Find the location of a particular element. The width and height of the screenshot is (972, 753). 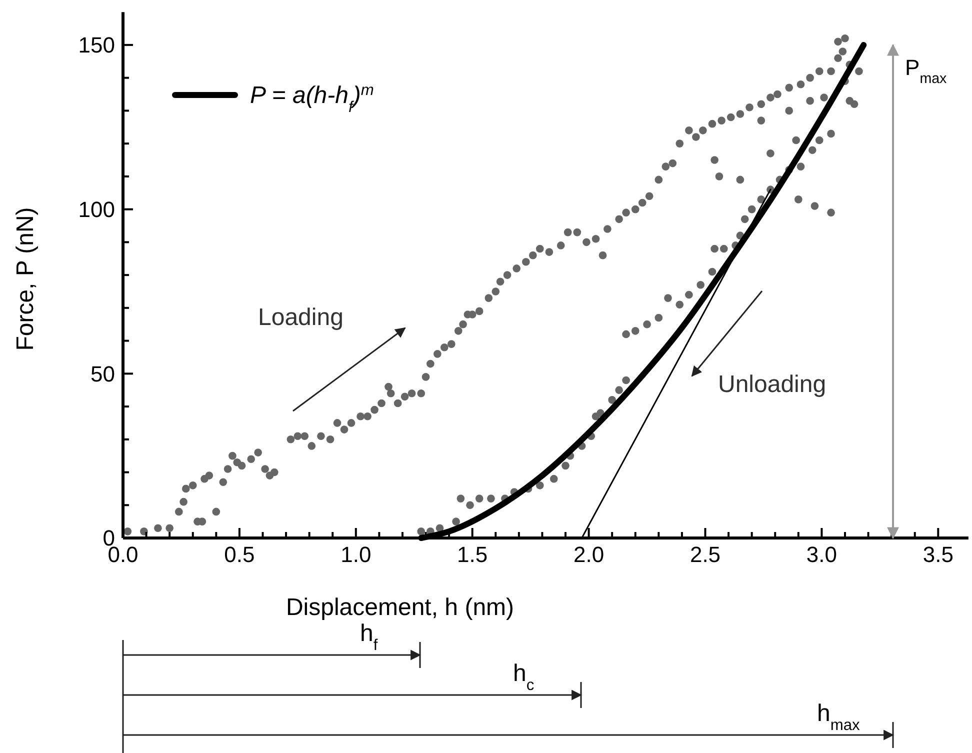

legend-label: P = a(h-h$_{f}$)$^{m}$ is located at coordinates (312, 99).